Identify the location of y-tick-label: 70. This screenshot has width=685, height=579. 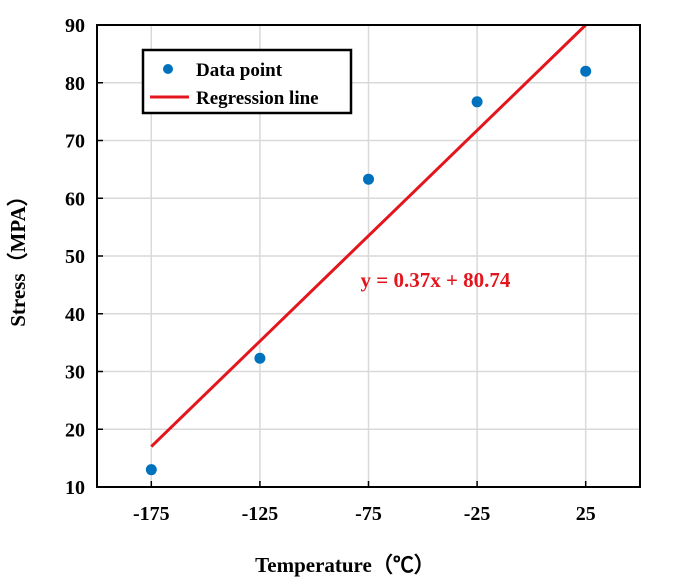
(75, 142).